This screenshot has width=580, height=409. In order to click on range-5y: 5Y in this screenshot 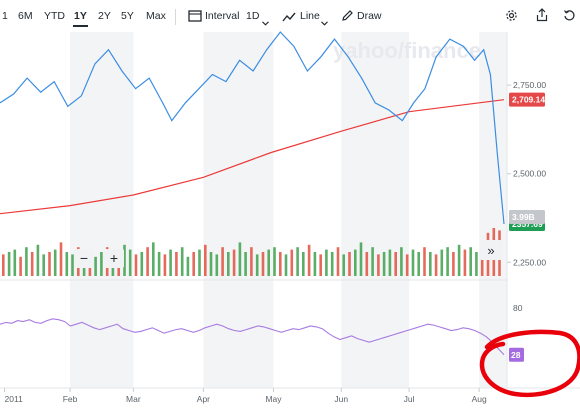, I will do `click(127, 16)`.